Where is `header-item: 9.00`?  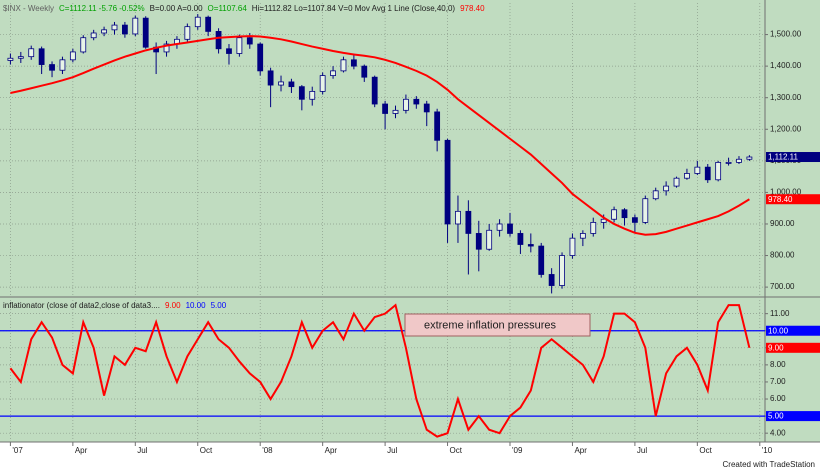 header-item: 9.00 is located at coordinates (173, 305).